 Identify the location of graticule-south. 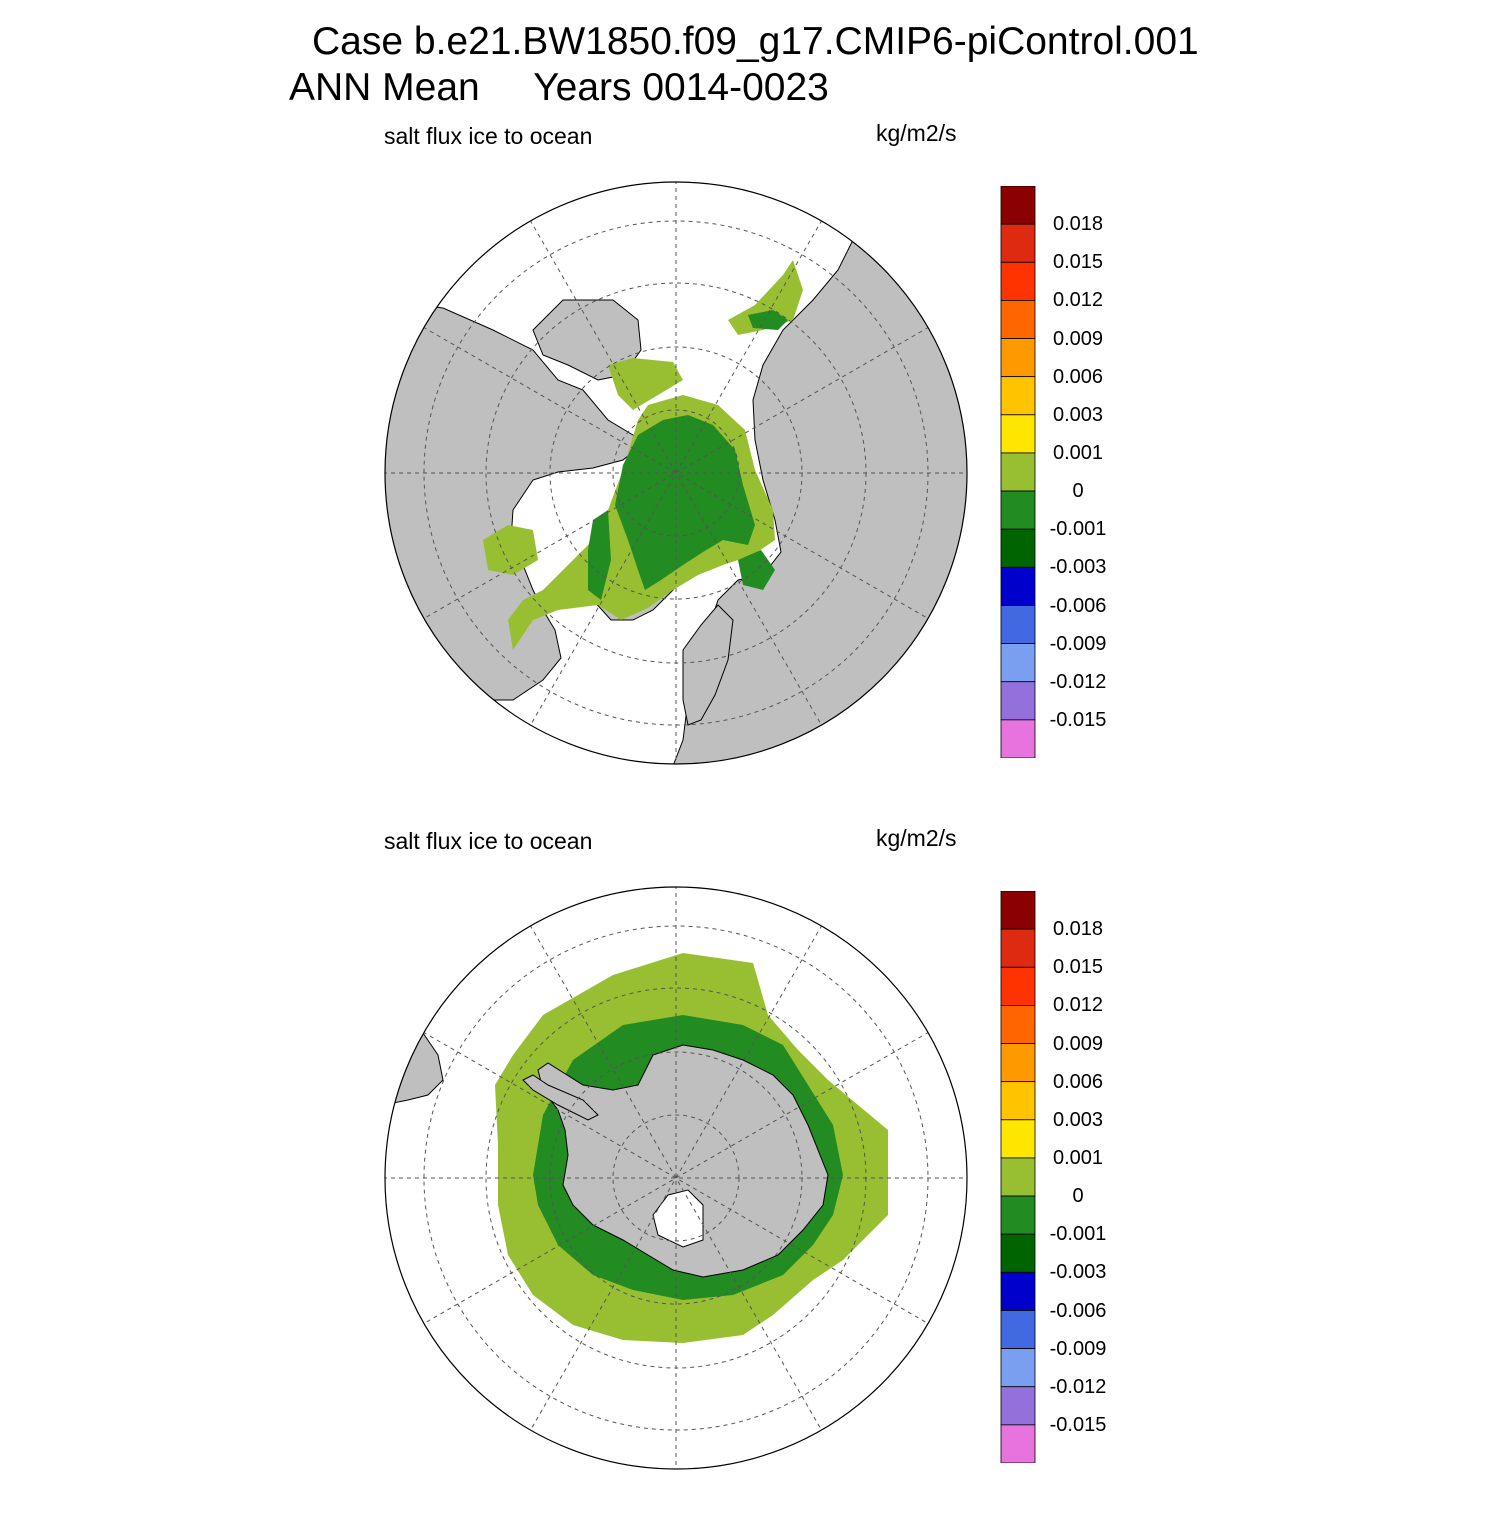
(676, 1178).